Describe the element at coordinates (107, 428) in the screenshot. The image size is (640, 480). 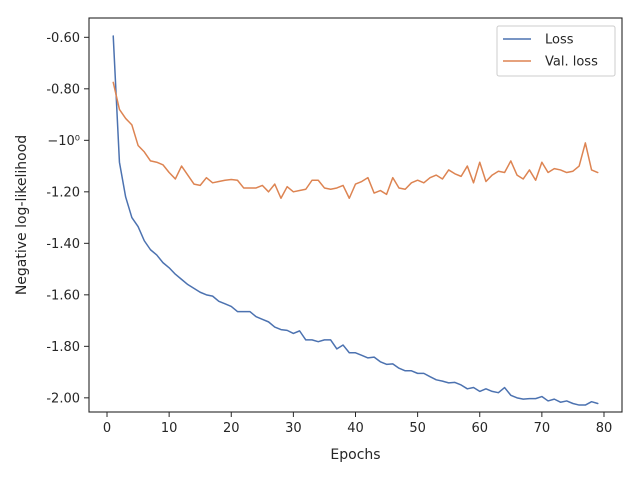
I see `x-tick-label: 0` at that location.